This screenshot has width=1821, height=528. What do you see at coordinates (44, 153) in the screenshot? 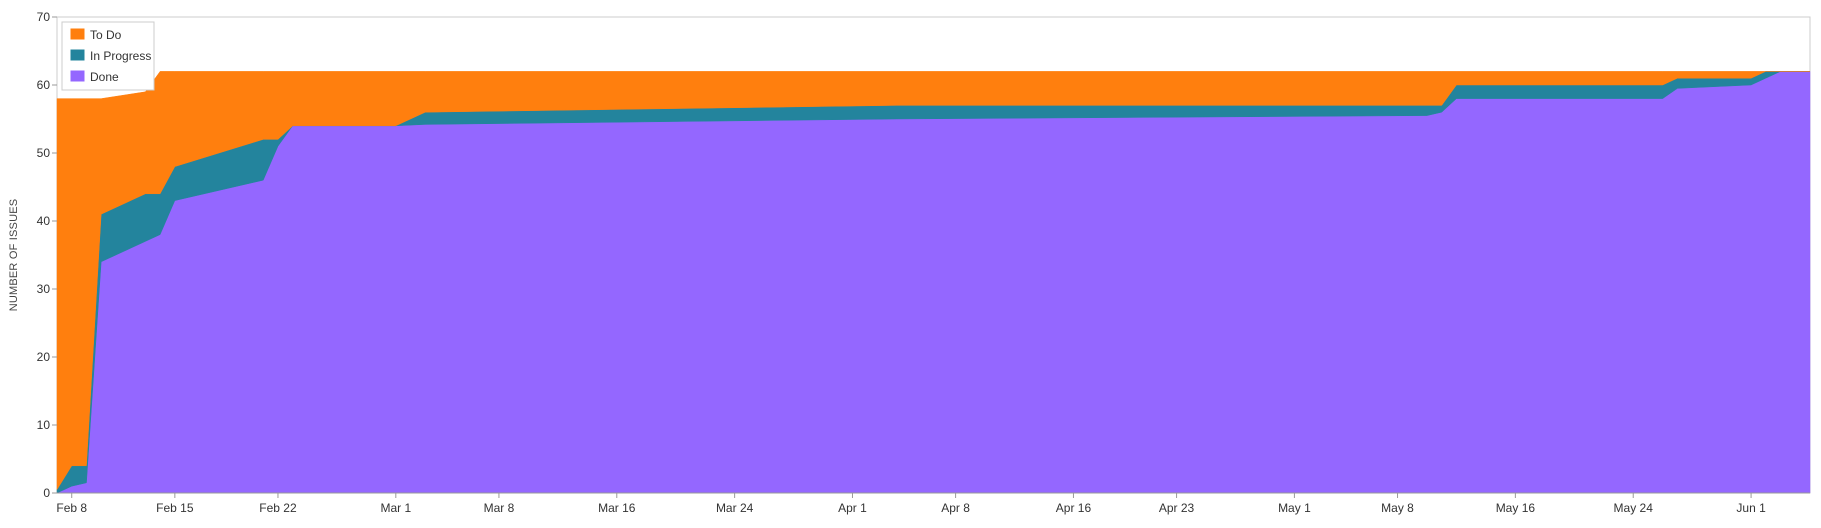
I see `y-tick-label: 50` at bounding box center [44, 153].